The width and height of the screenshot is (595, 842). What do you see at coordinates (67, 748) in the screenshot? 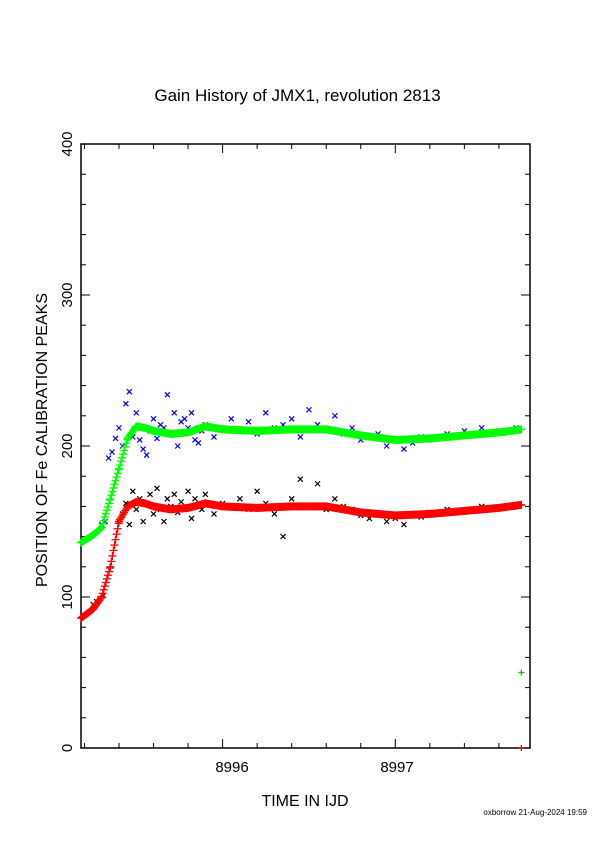
I see `y-tick-label: 0` at bounding box center [67, 748].